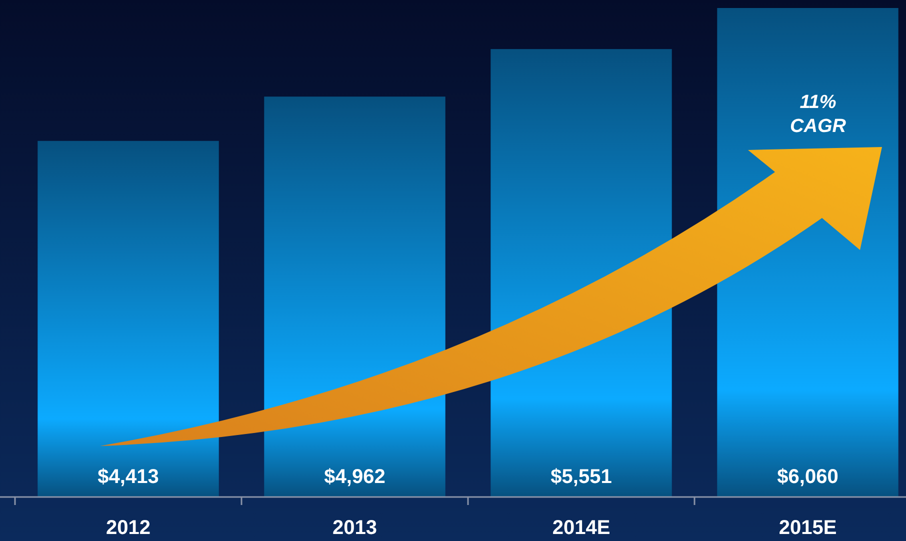 This screenshot has width=906, height=541. What do you see at coordinates (807, 477) in the screenshot?
I see `data-label: $6,060` at bounding box center [807, 477].